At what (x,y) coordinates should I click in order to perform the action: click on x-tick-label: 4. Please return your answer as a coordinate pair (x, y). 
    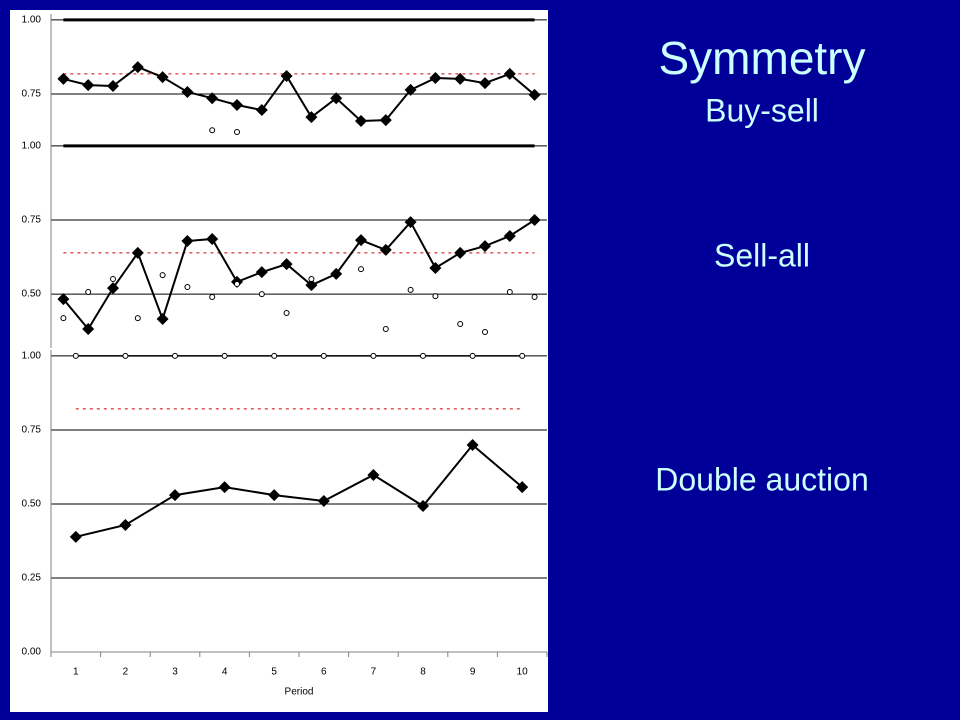
    Looking at the image, I should click on (225, 672).